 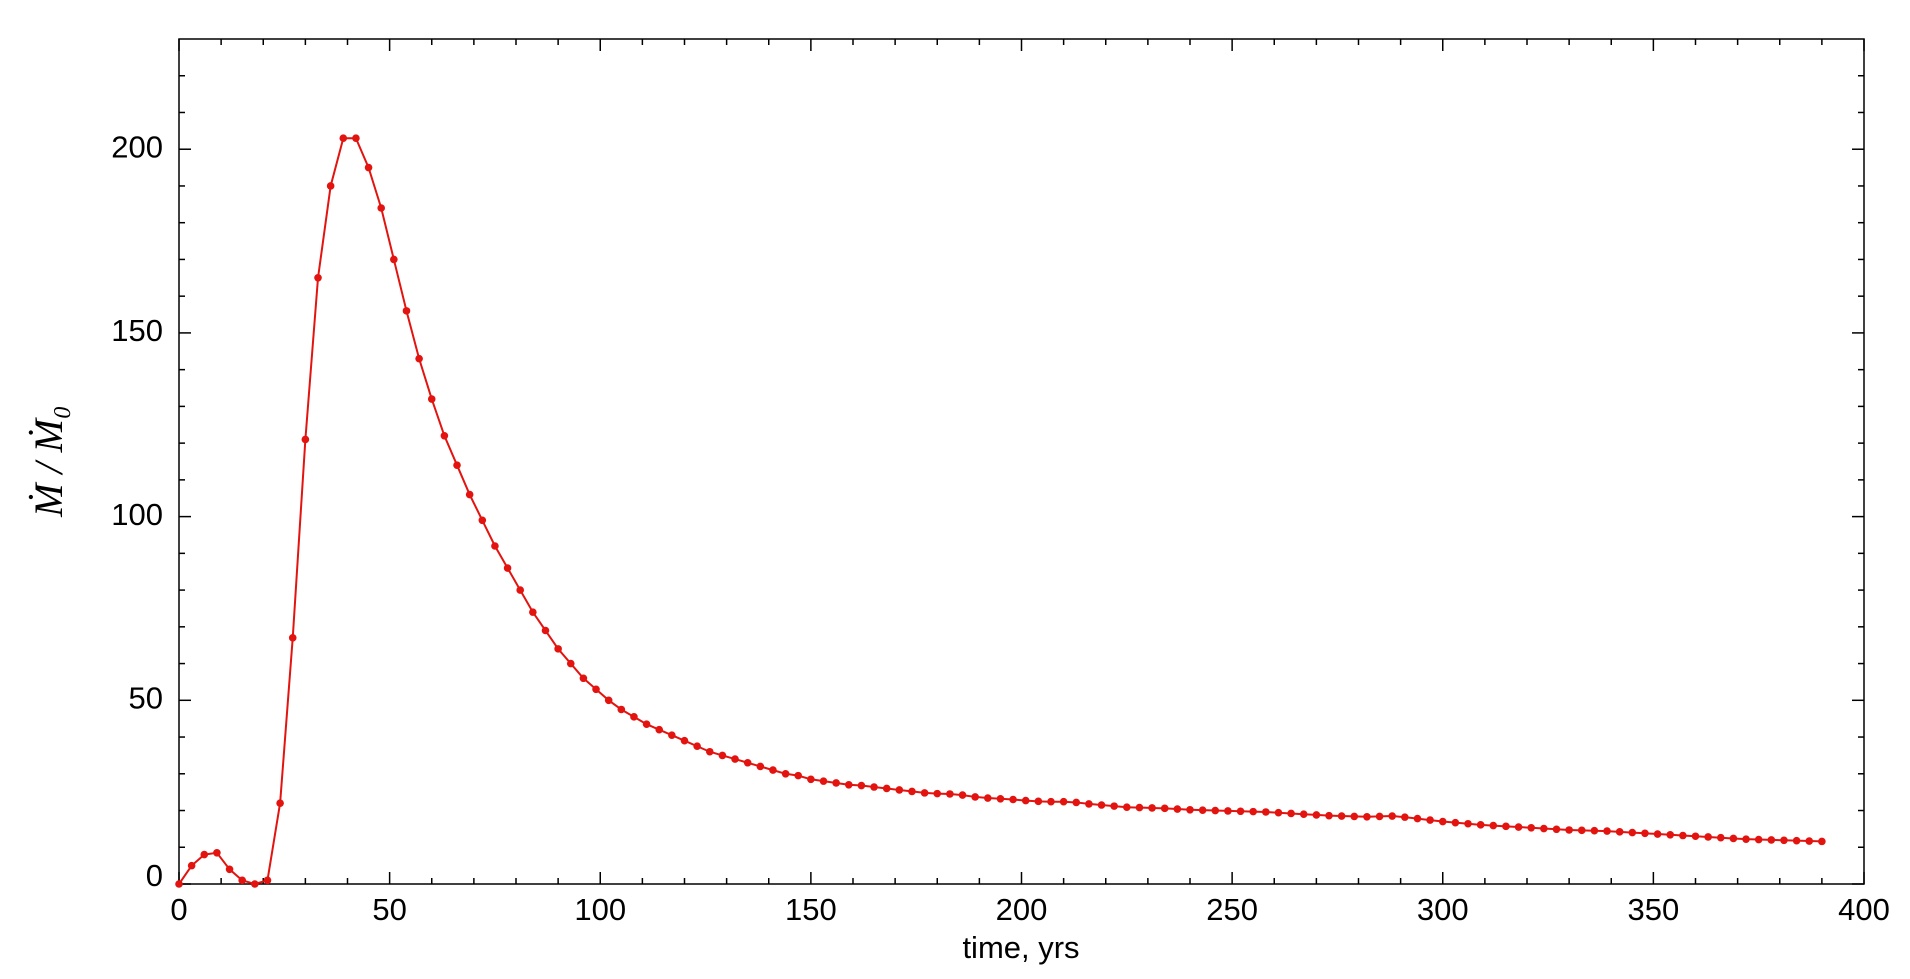 I want to click on y-tick-label: 100, so click(x=137, y=514).